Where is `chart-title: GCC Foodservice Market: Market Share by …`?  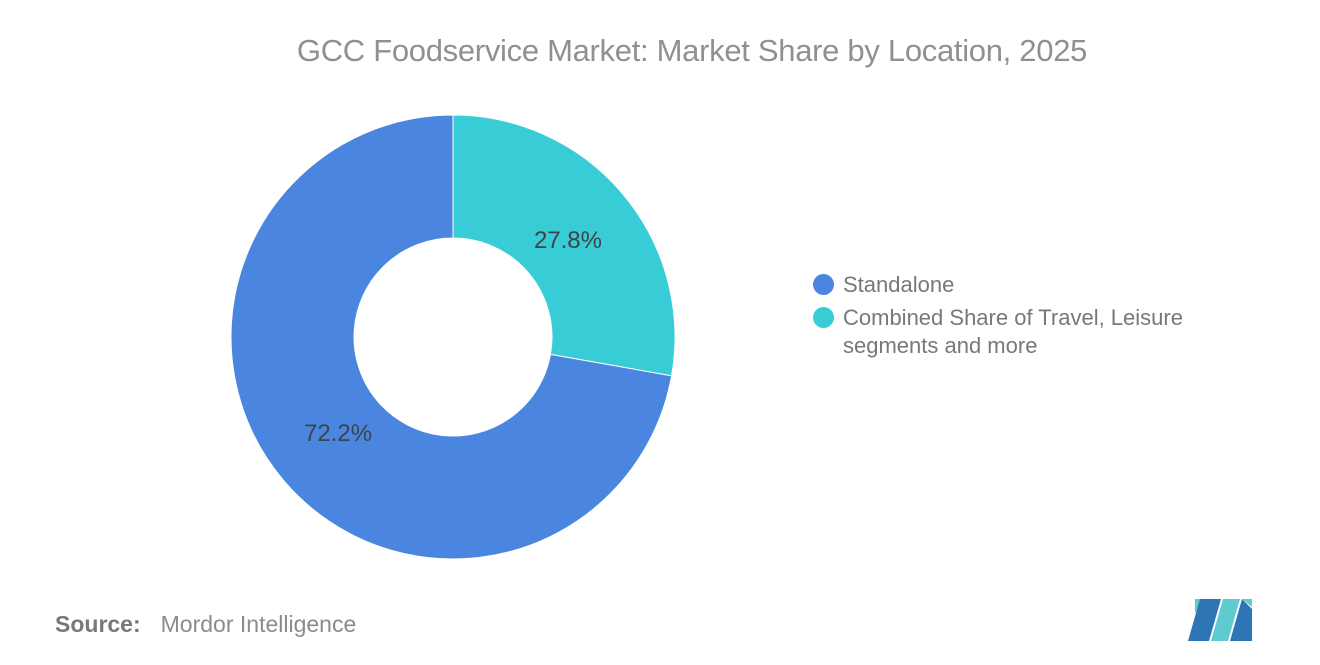 chart-title: GCC Foodservice Market: Market Share by … is located at coordinates (692, 50).